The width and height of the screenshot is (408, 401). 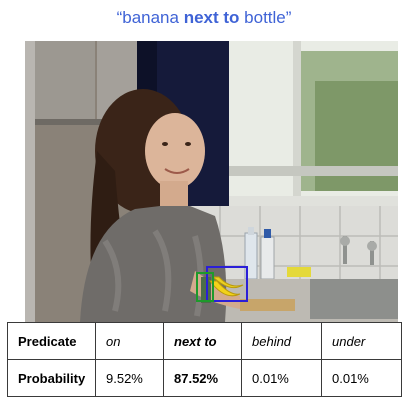 I want to click on caption-open-quote: “, so click(x=119, y=17).